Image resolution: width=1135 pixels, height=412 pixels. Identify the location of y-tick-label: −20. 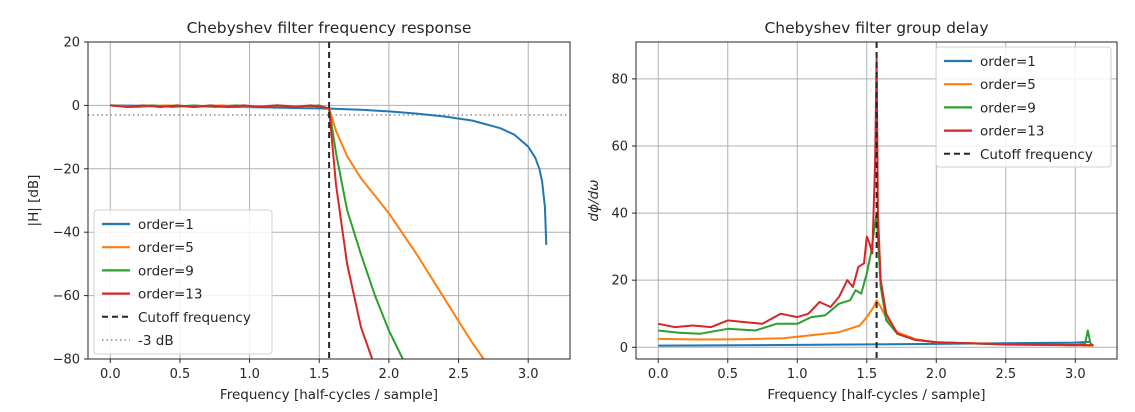
(66, 169).